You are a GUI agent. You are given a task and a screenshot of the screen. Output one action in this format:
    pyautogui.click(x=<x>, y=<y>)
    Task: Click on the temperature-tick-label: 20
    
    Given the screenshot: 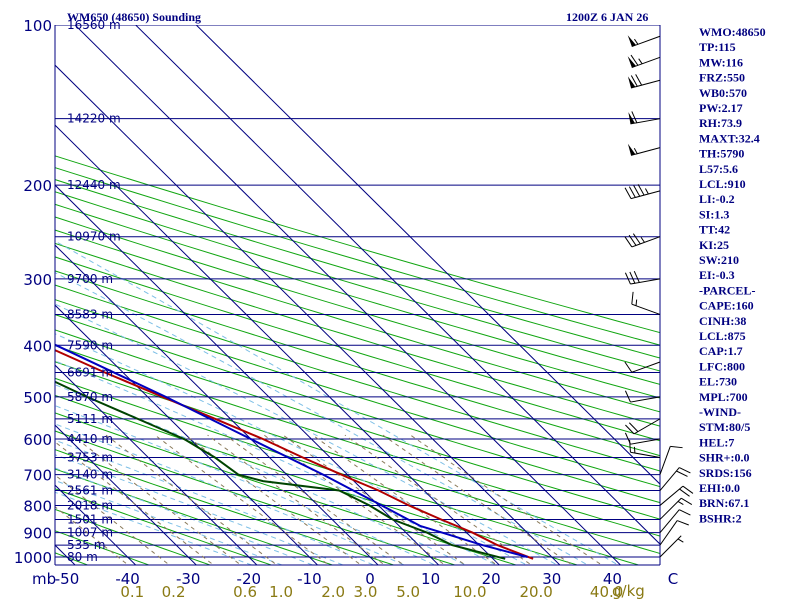 What is the action you would take?
    pyautogui.click(x=491, y=579)
    